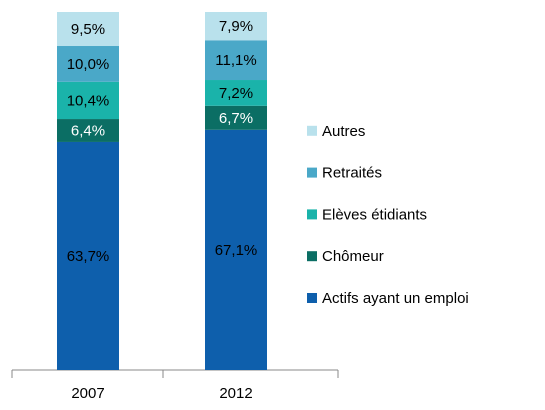 Image resolution: width=545 pixels, height=410 pixels. I want to click on value-label: 6,7%, so click(236, 118).